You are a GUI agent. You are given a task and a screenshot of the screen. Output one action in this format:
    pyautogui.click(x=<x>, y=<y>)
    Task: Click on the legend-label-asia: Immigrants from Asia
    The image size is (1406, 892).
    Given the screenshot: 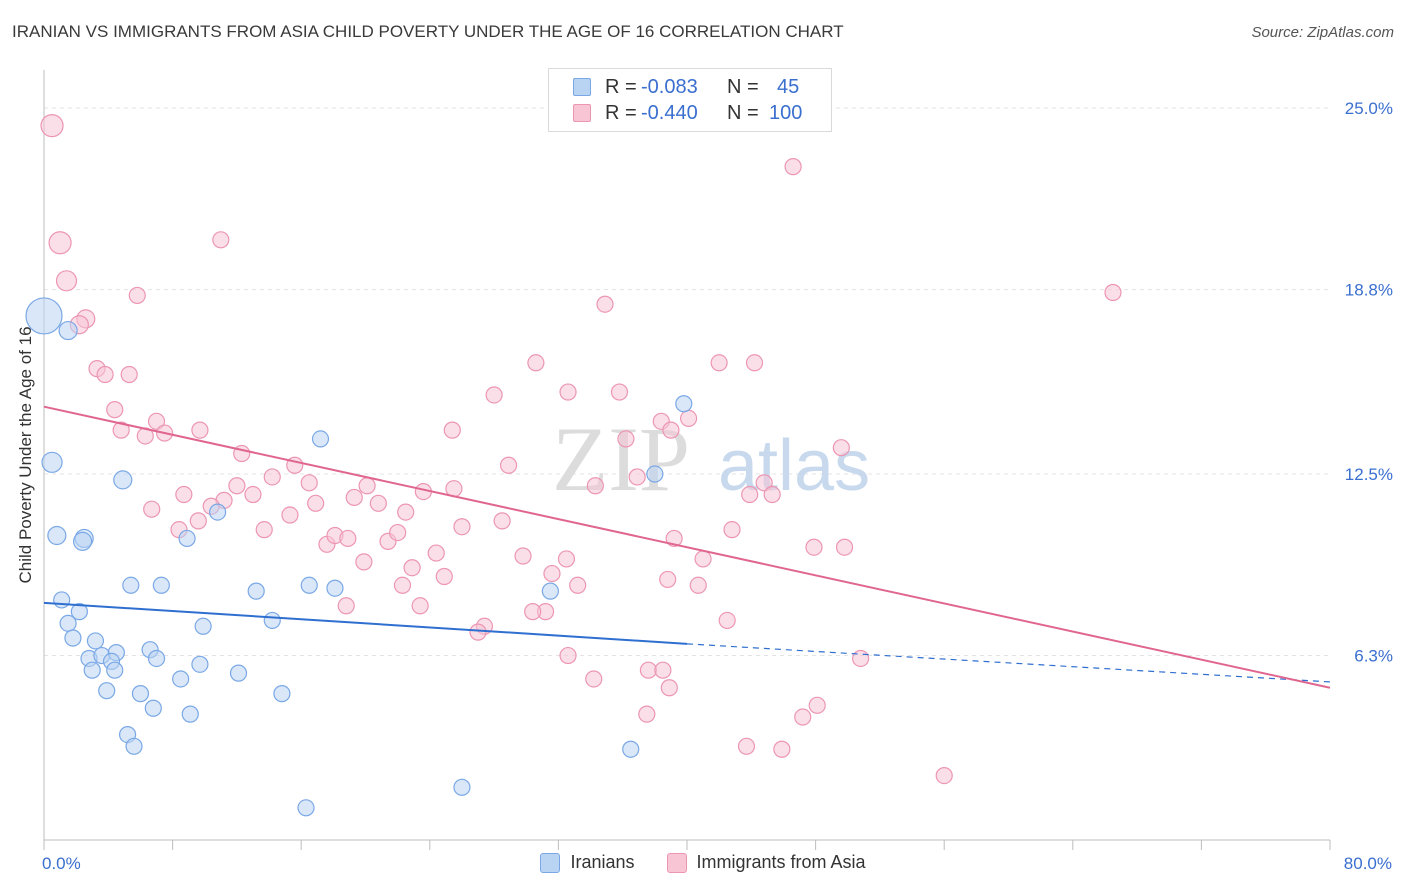 What is the action you would take?
    pyautogui.click(x=781, y=862)
    